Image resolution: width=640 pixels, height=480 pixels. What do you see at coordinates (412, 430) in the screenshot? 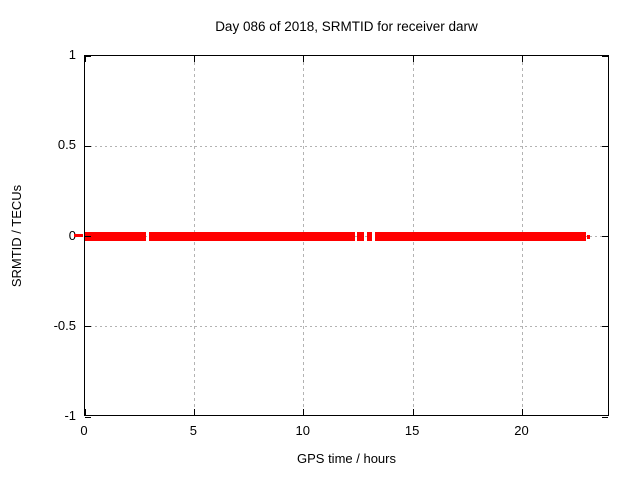
I see `x-tick-label: 15` at bounding box center [412, 430].